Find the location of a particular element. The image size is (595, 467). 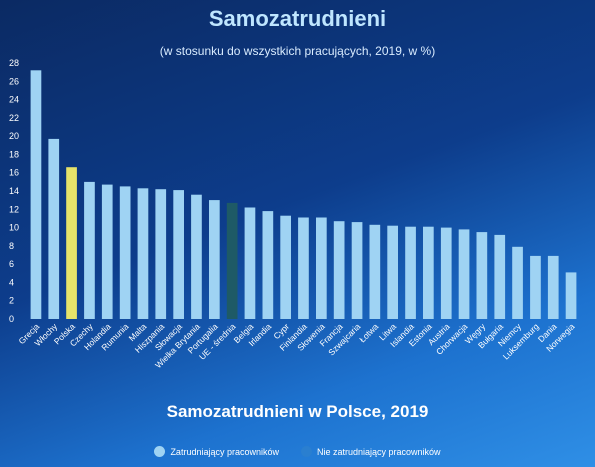

legend-item-non-employing: Nie zatrudniający pracowników is located at coordinates (371, 451).